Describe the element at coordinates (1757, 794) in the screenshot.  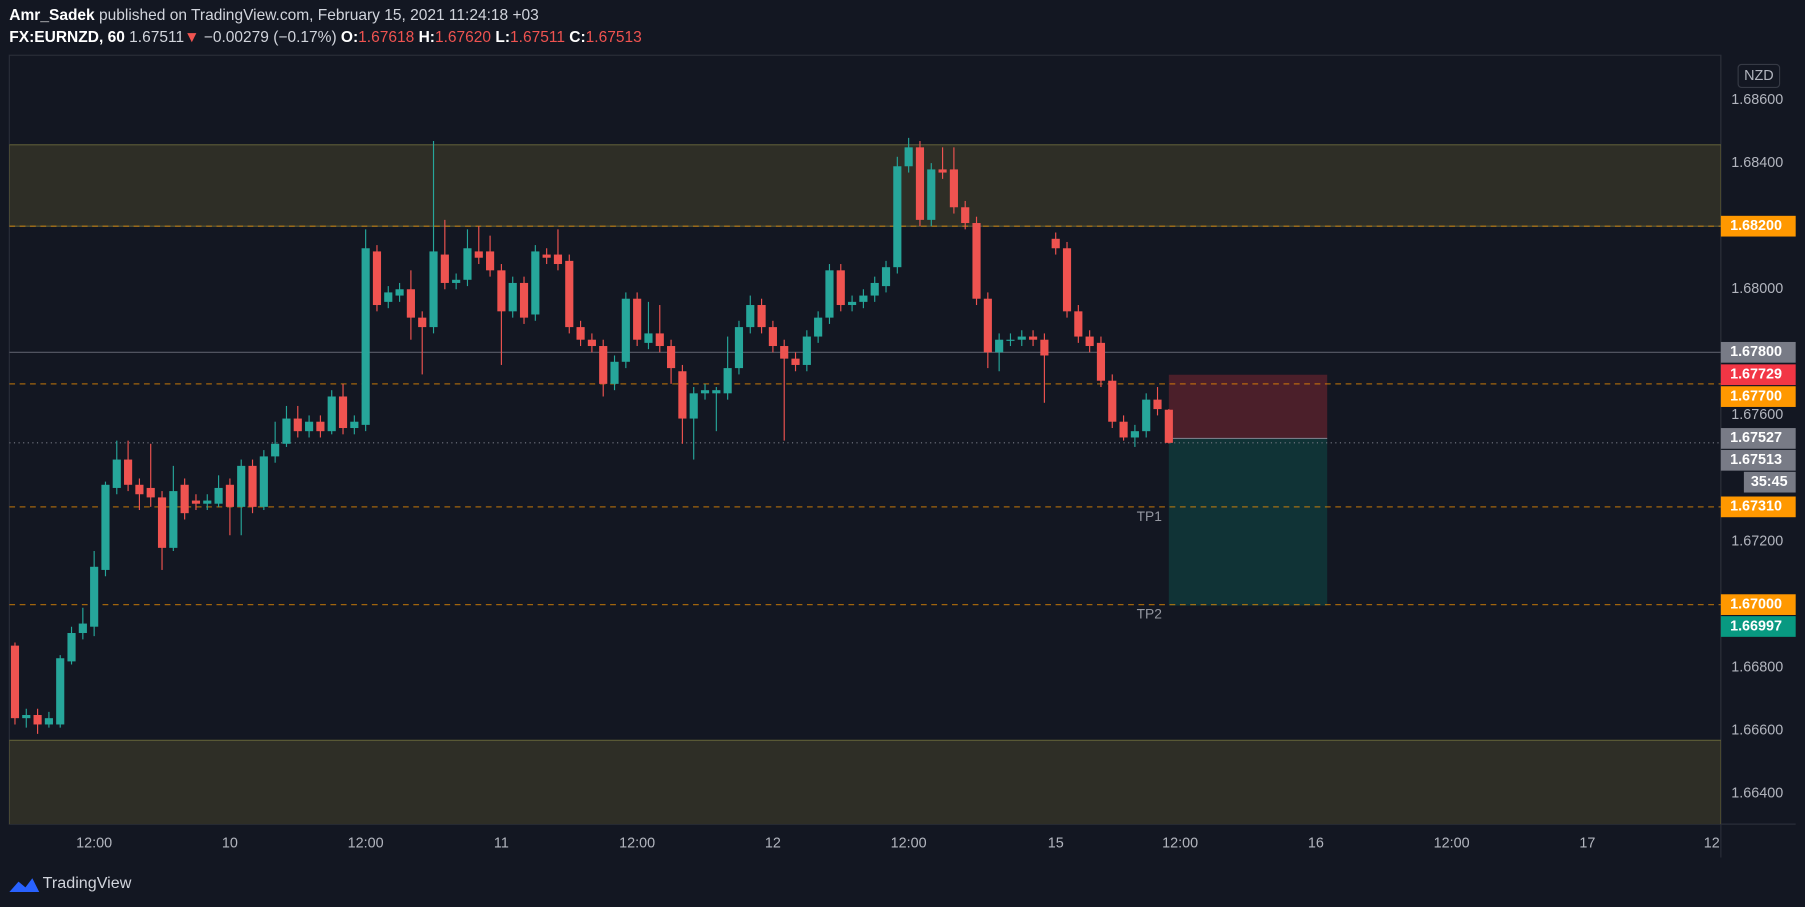
I see `y-tick-label: 1.66400` at that location.